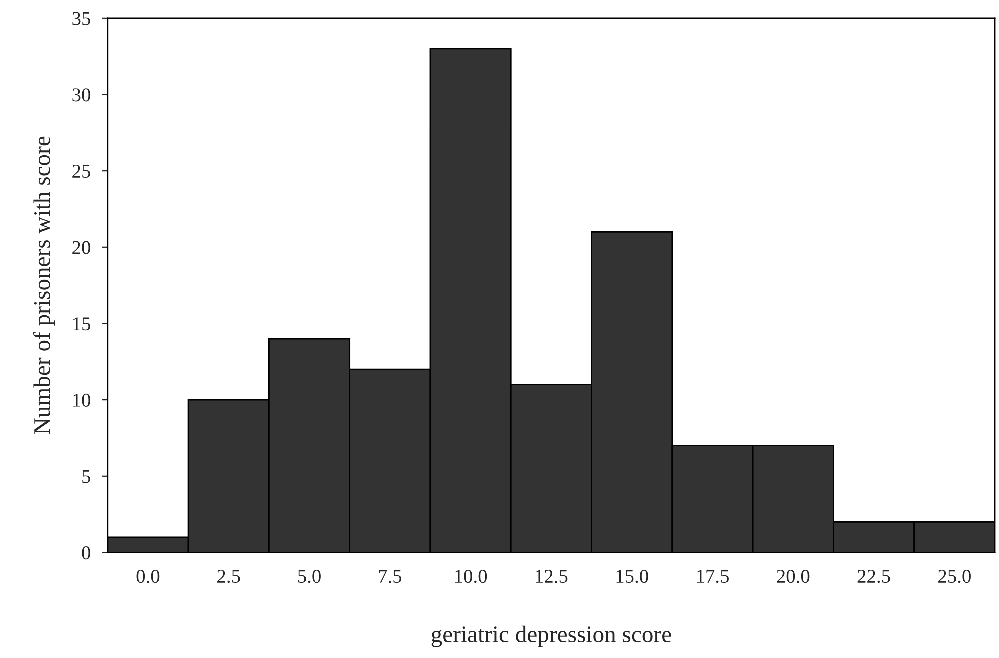 The height and width of the screenshot is (658, 999). I want to click on x-axis-title: geriatric depression score, so click(552, 637).